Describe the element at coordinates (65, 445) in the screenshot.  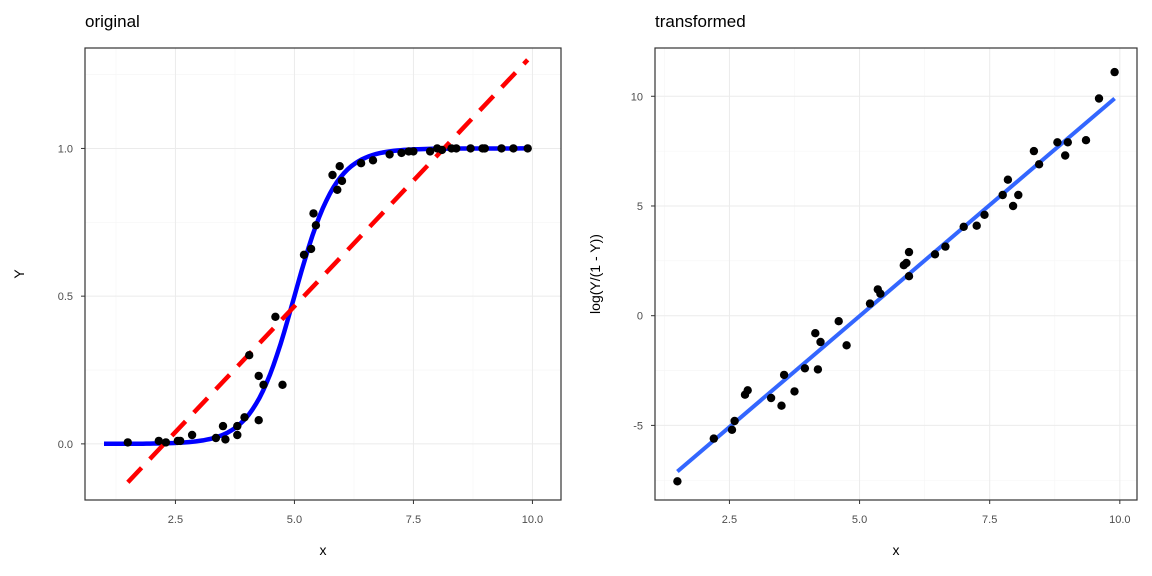
I see `y-tick-label: 0.0` at that location.